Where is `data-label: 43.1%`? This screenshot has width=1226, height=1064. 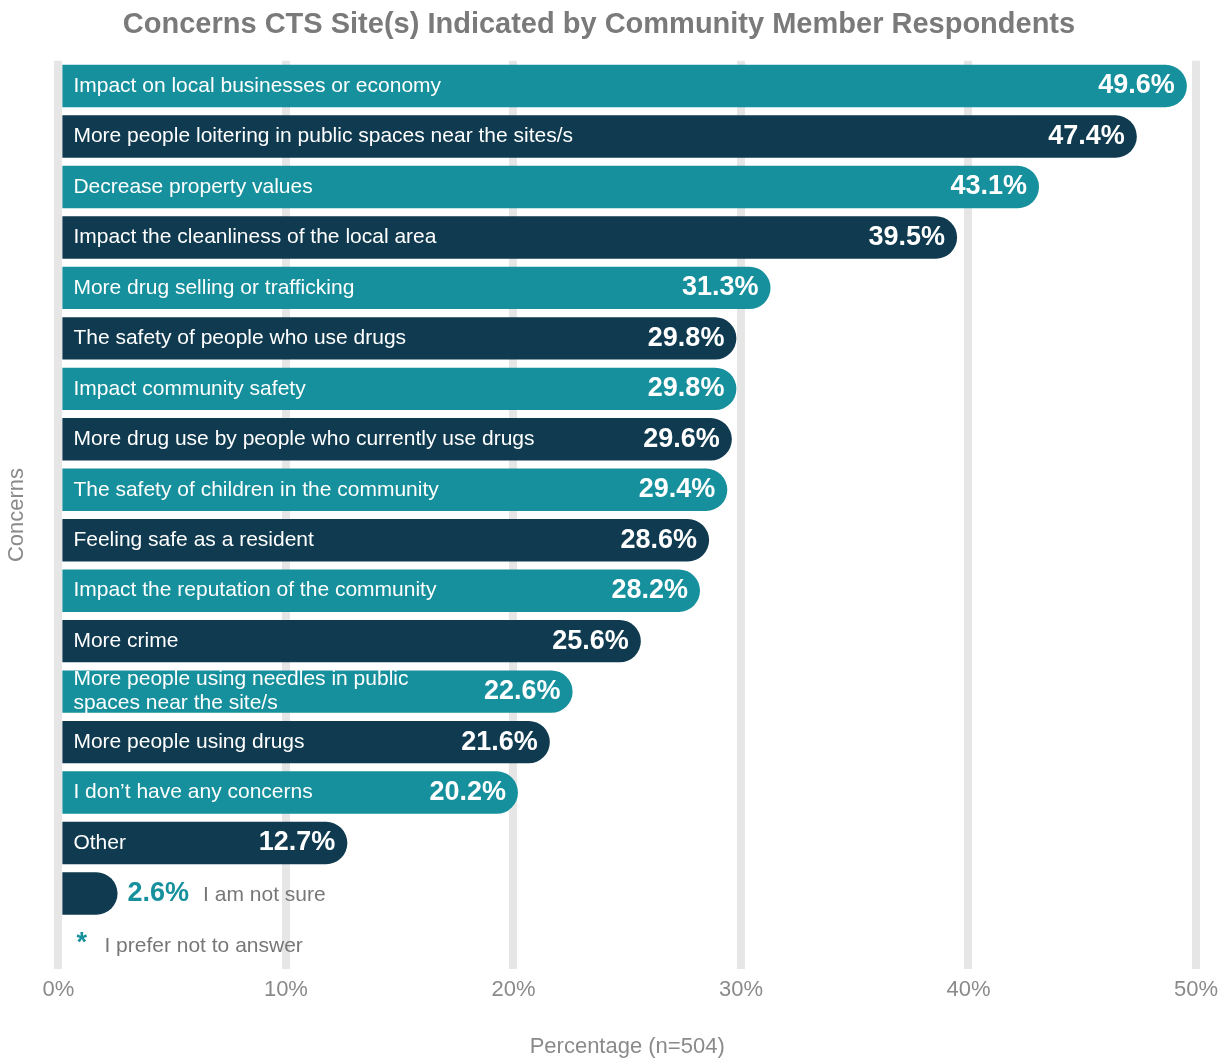 data-label: 43.1% is located at coordinates (988, 185).